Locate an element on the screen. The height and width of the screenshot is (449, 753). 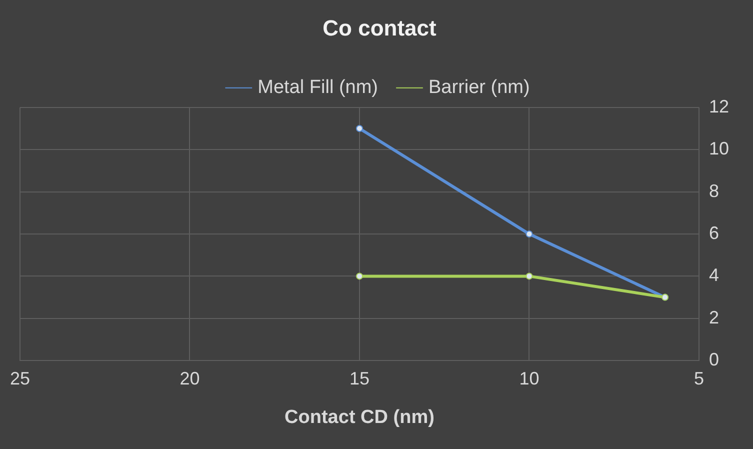
y-tick-label: 10 is located at coordinates (719, 148).